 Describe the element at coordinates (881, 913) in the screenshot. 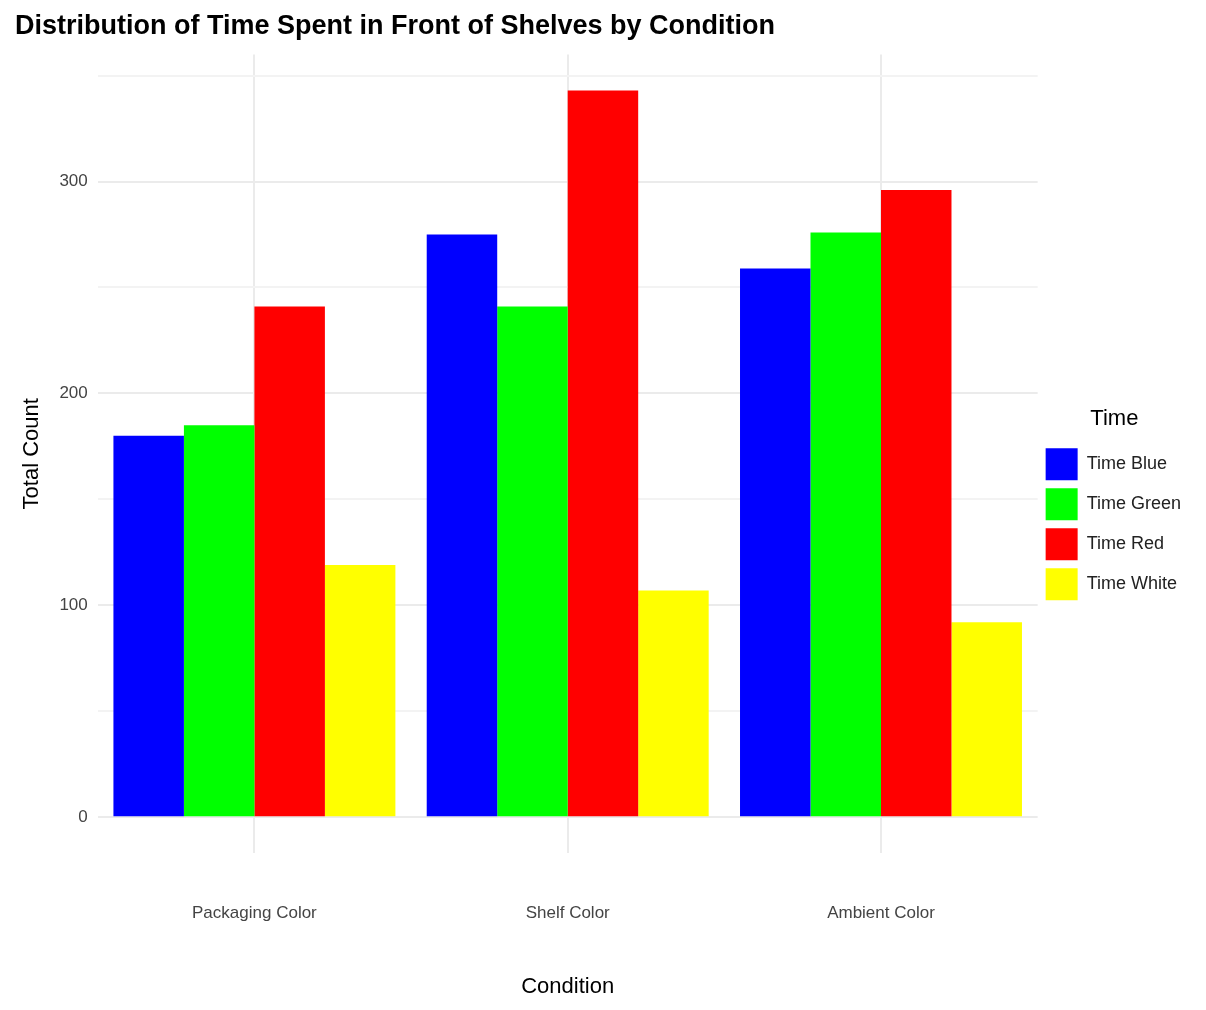

I see `x-tick-label: Ambient Color` at that location.